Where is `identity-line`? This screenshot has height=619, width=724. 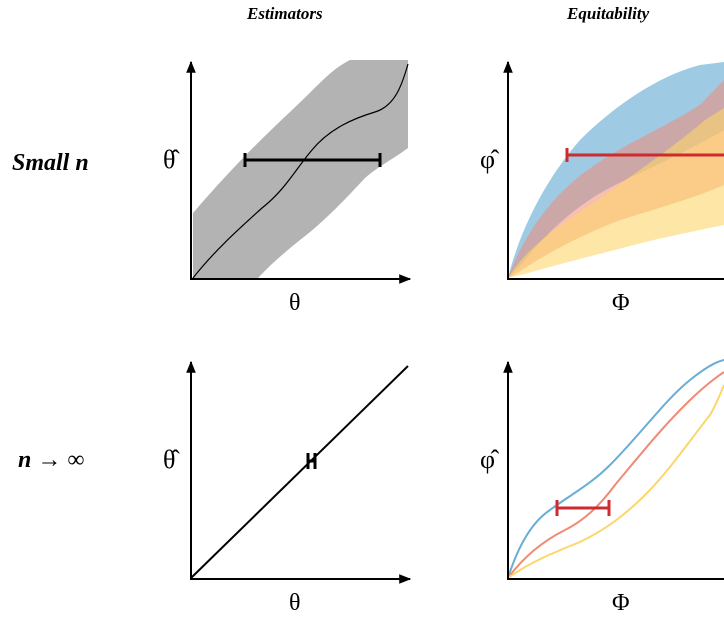
identity-line is located at coordinates (299, 472).